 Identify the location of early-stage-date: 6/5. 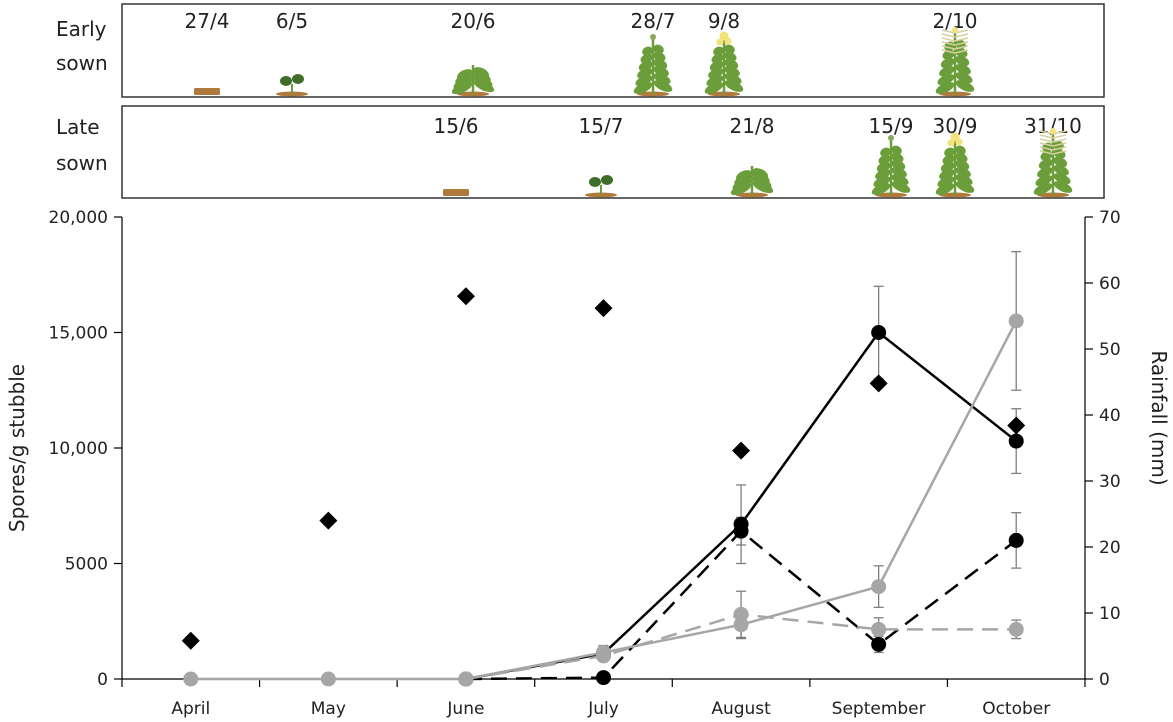
(292, 21).